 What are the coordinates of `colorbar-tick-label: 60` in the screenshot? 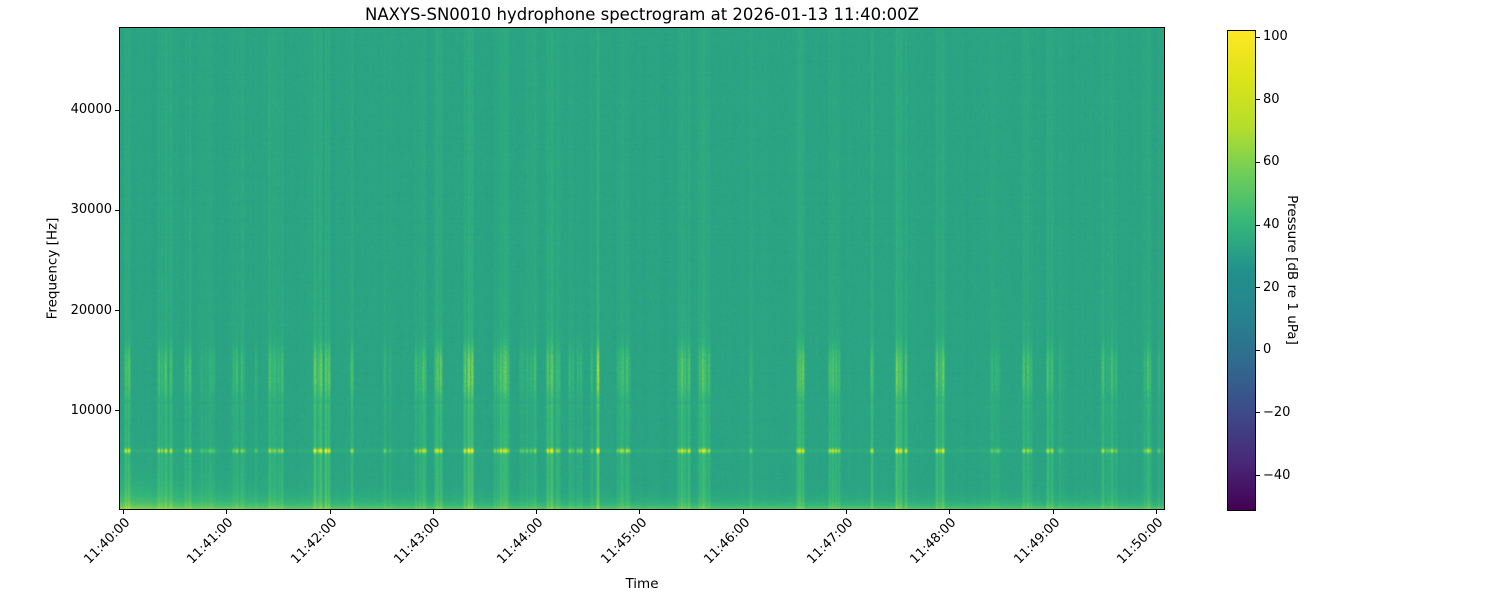 It's located at (1271, 162).